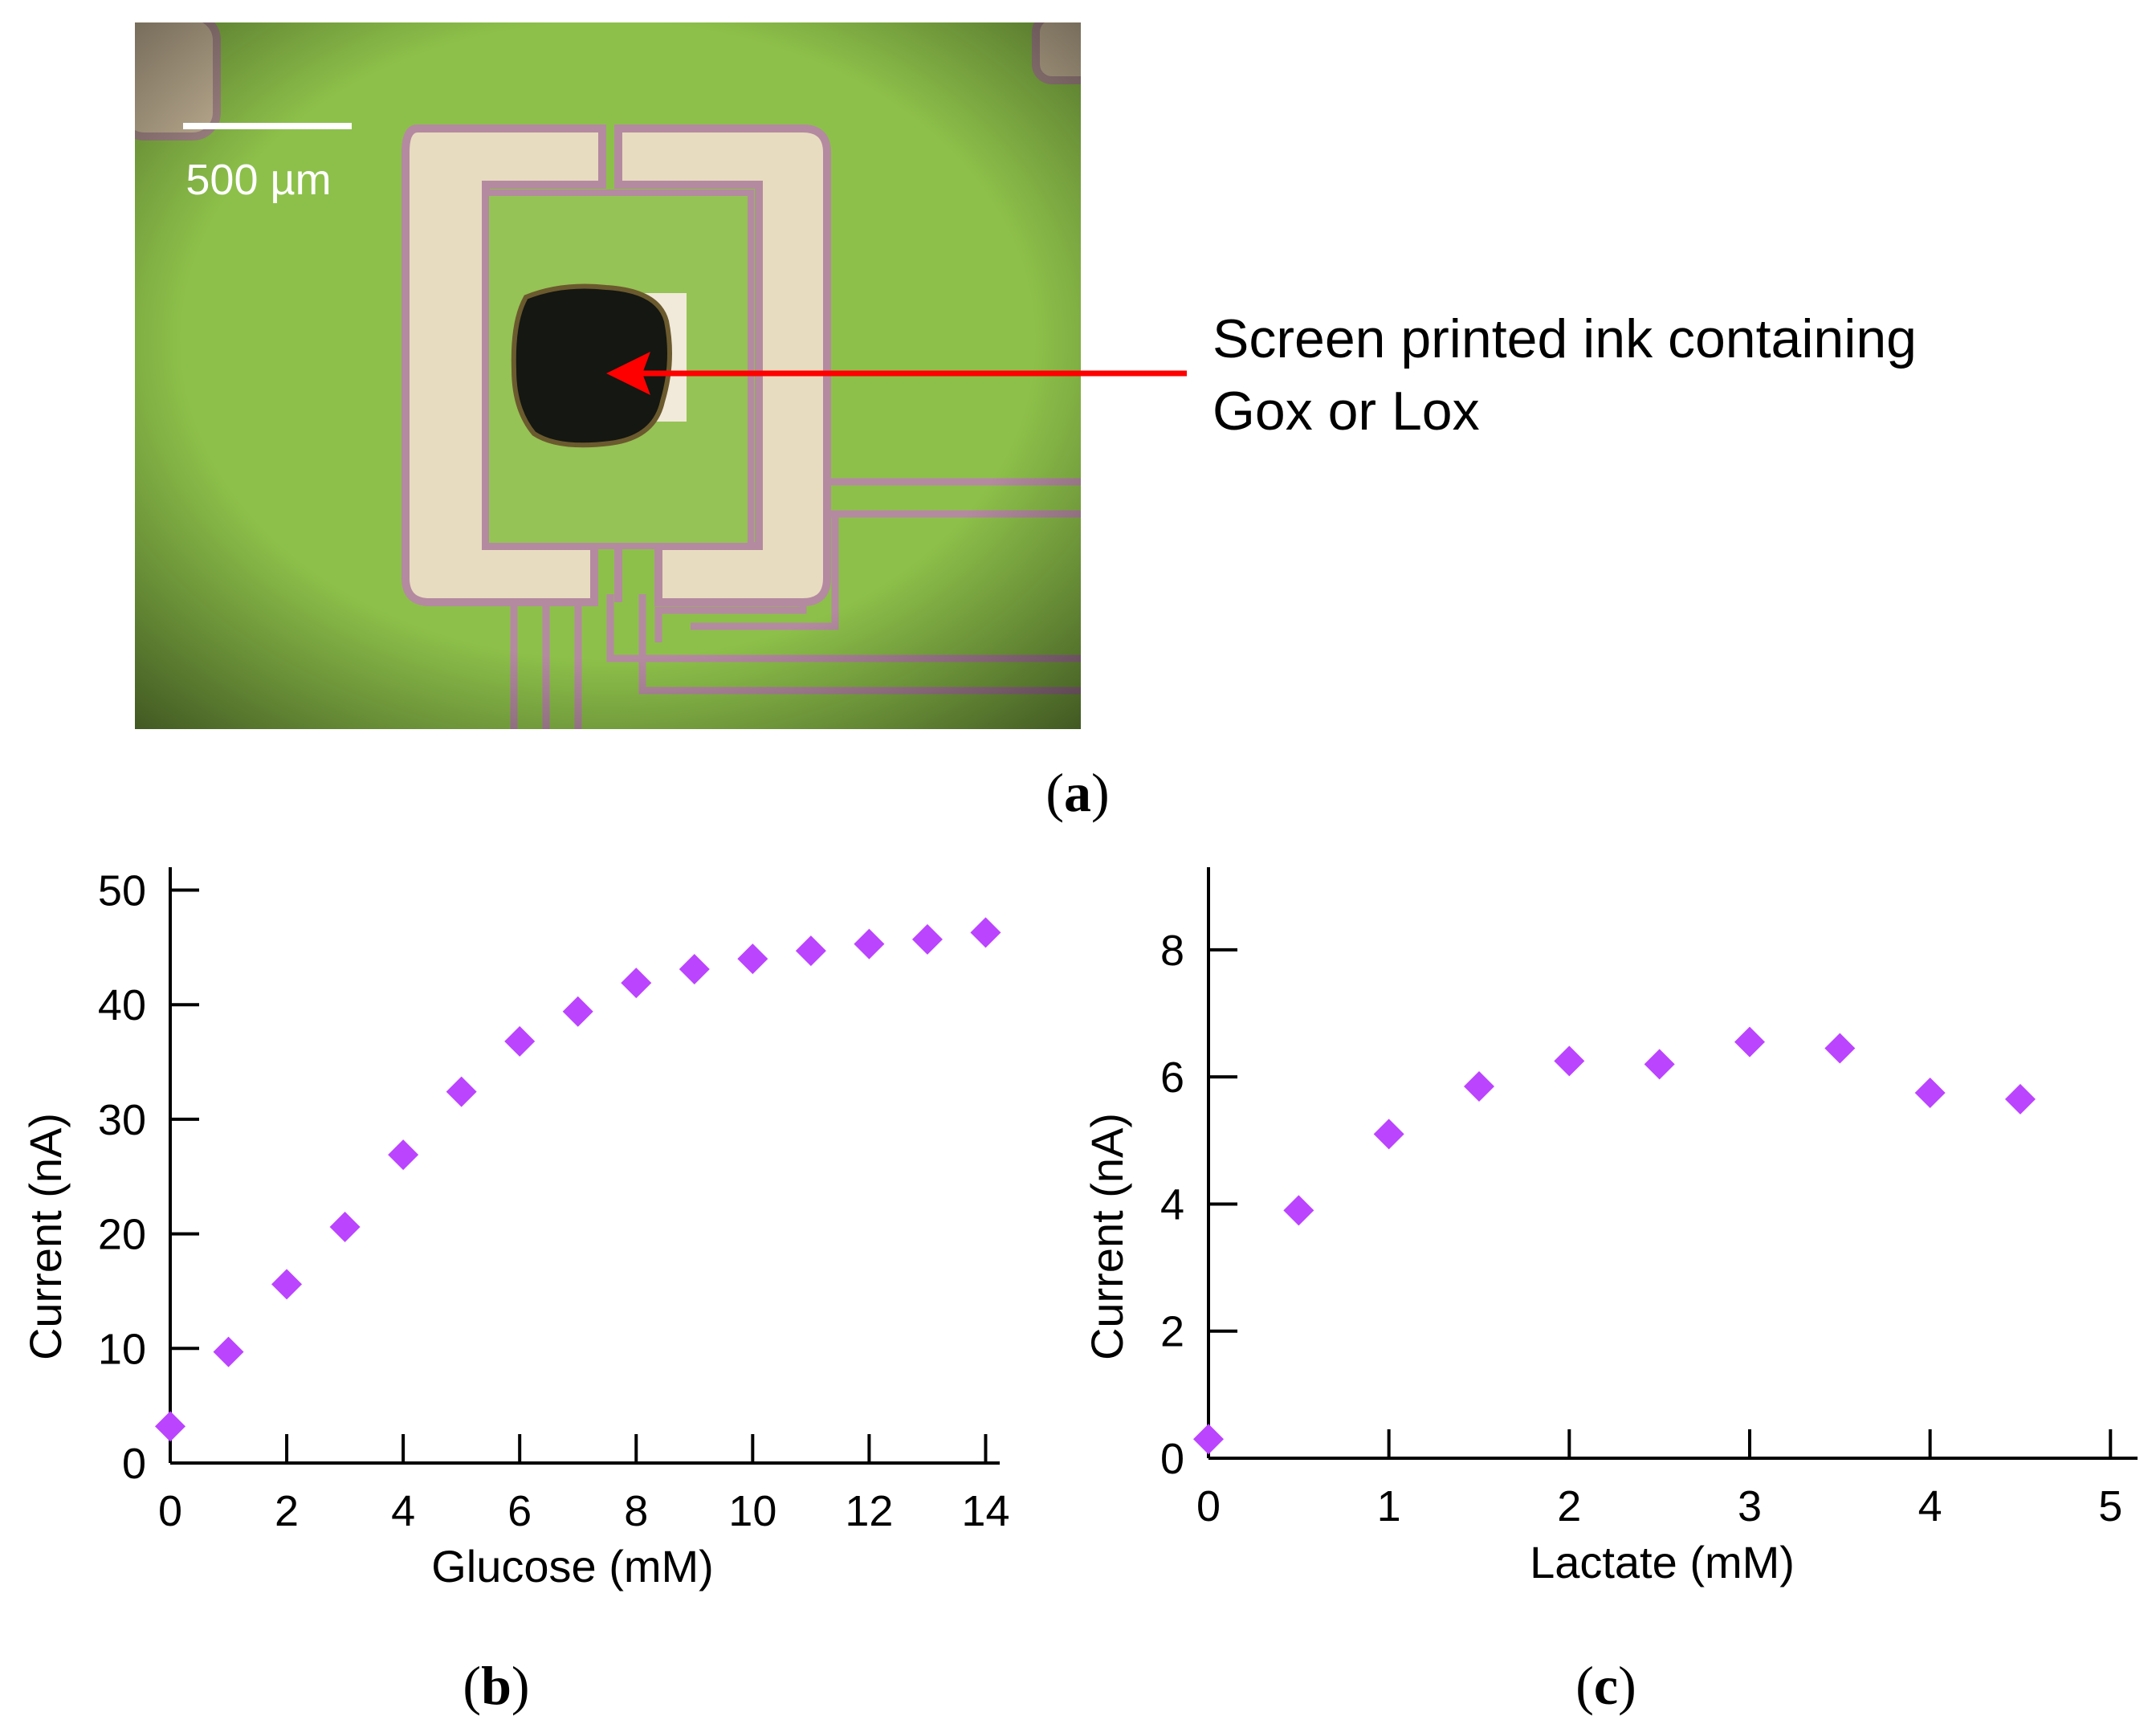 The width and height of the screenshot is (2156, 1728). I want to click on x-tick-label: 10, so click(752, 1511).